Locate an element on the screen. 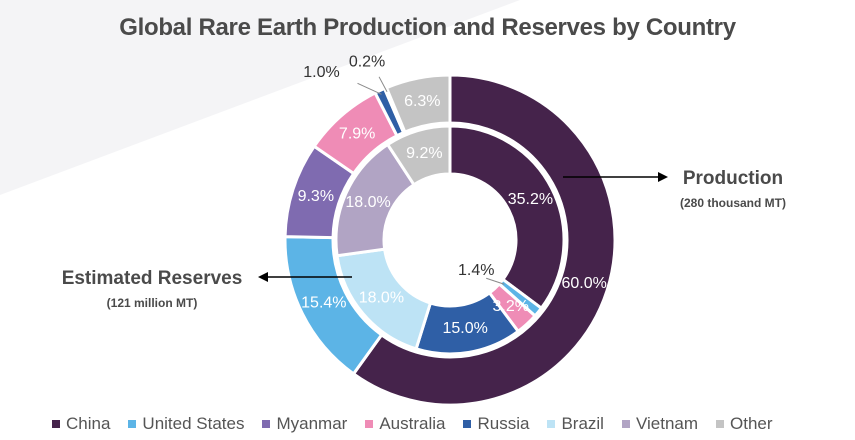  legend-swatch-myanmar is located at coordinates (266, 424).